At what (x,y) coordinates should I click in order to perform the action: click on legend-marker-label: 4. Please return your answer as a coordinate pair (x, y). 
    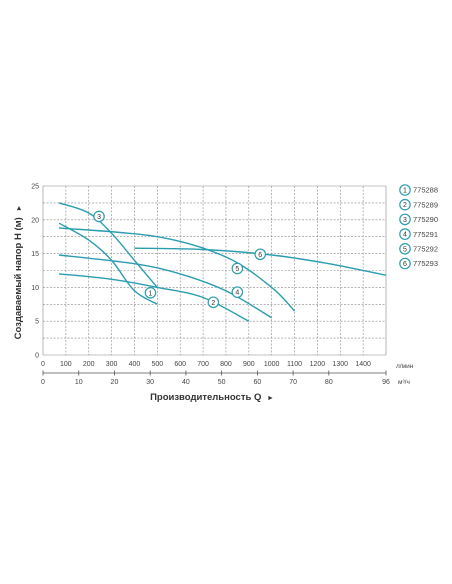
    Looking at the image, I should click on (405, 235).